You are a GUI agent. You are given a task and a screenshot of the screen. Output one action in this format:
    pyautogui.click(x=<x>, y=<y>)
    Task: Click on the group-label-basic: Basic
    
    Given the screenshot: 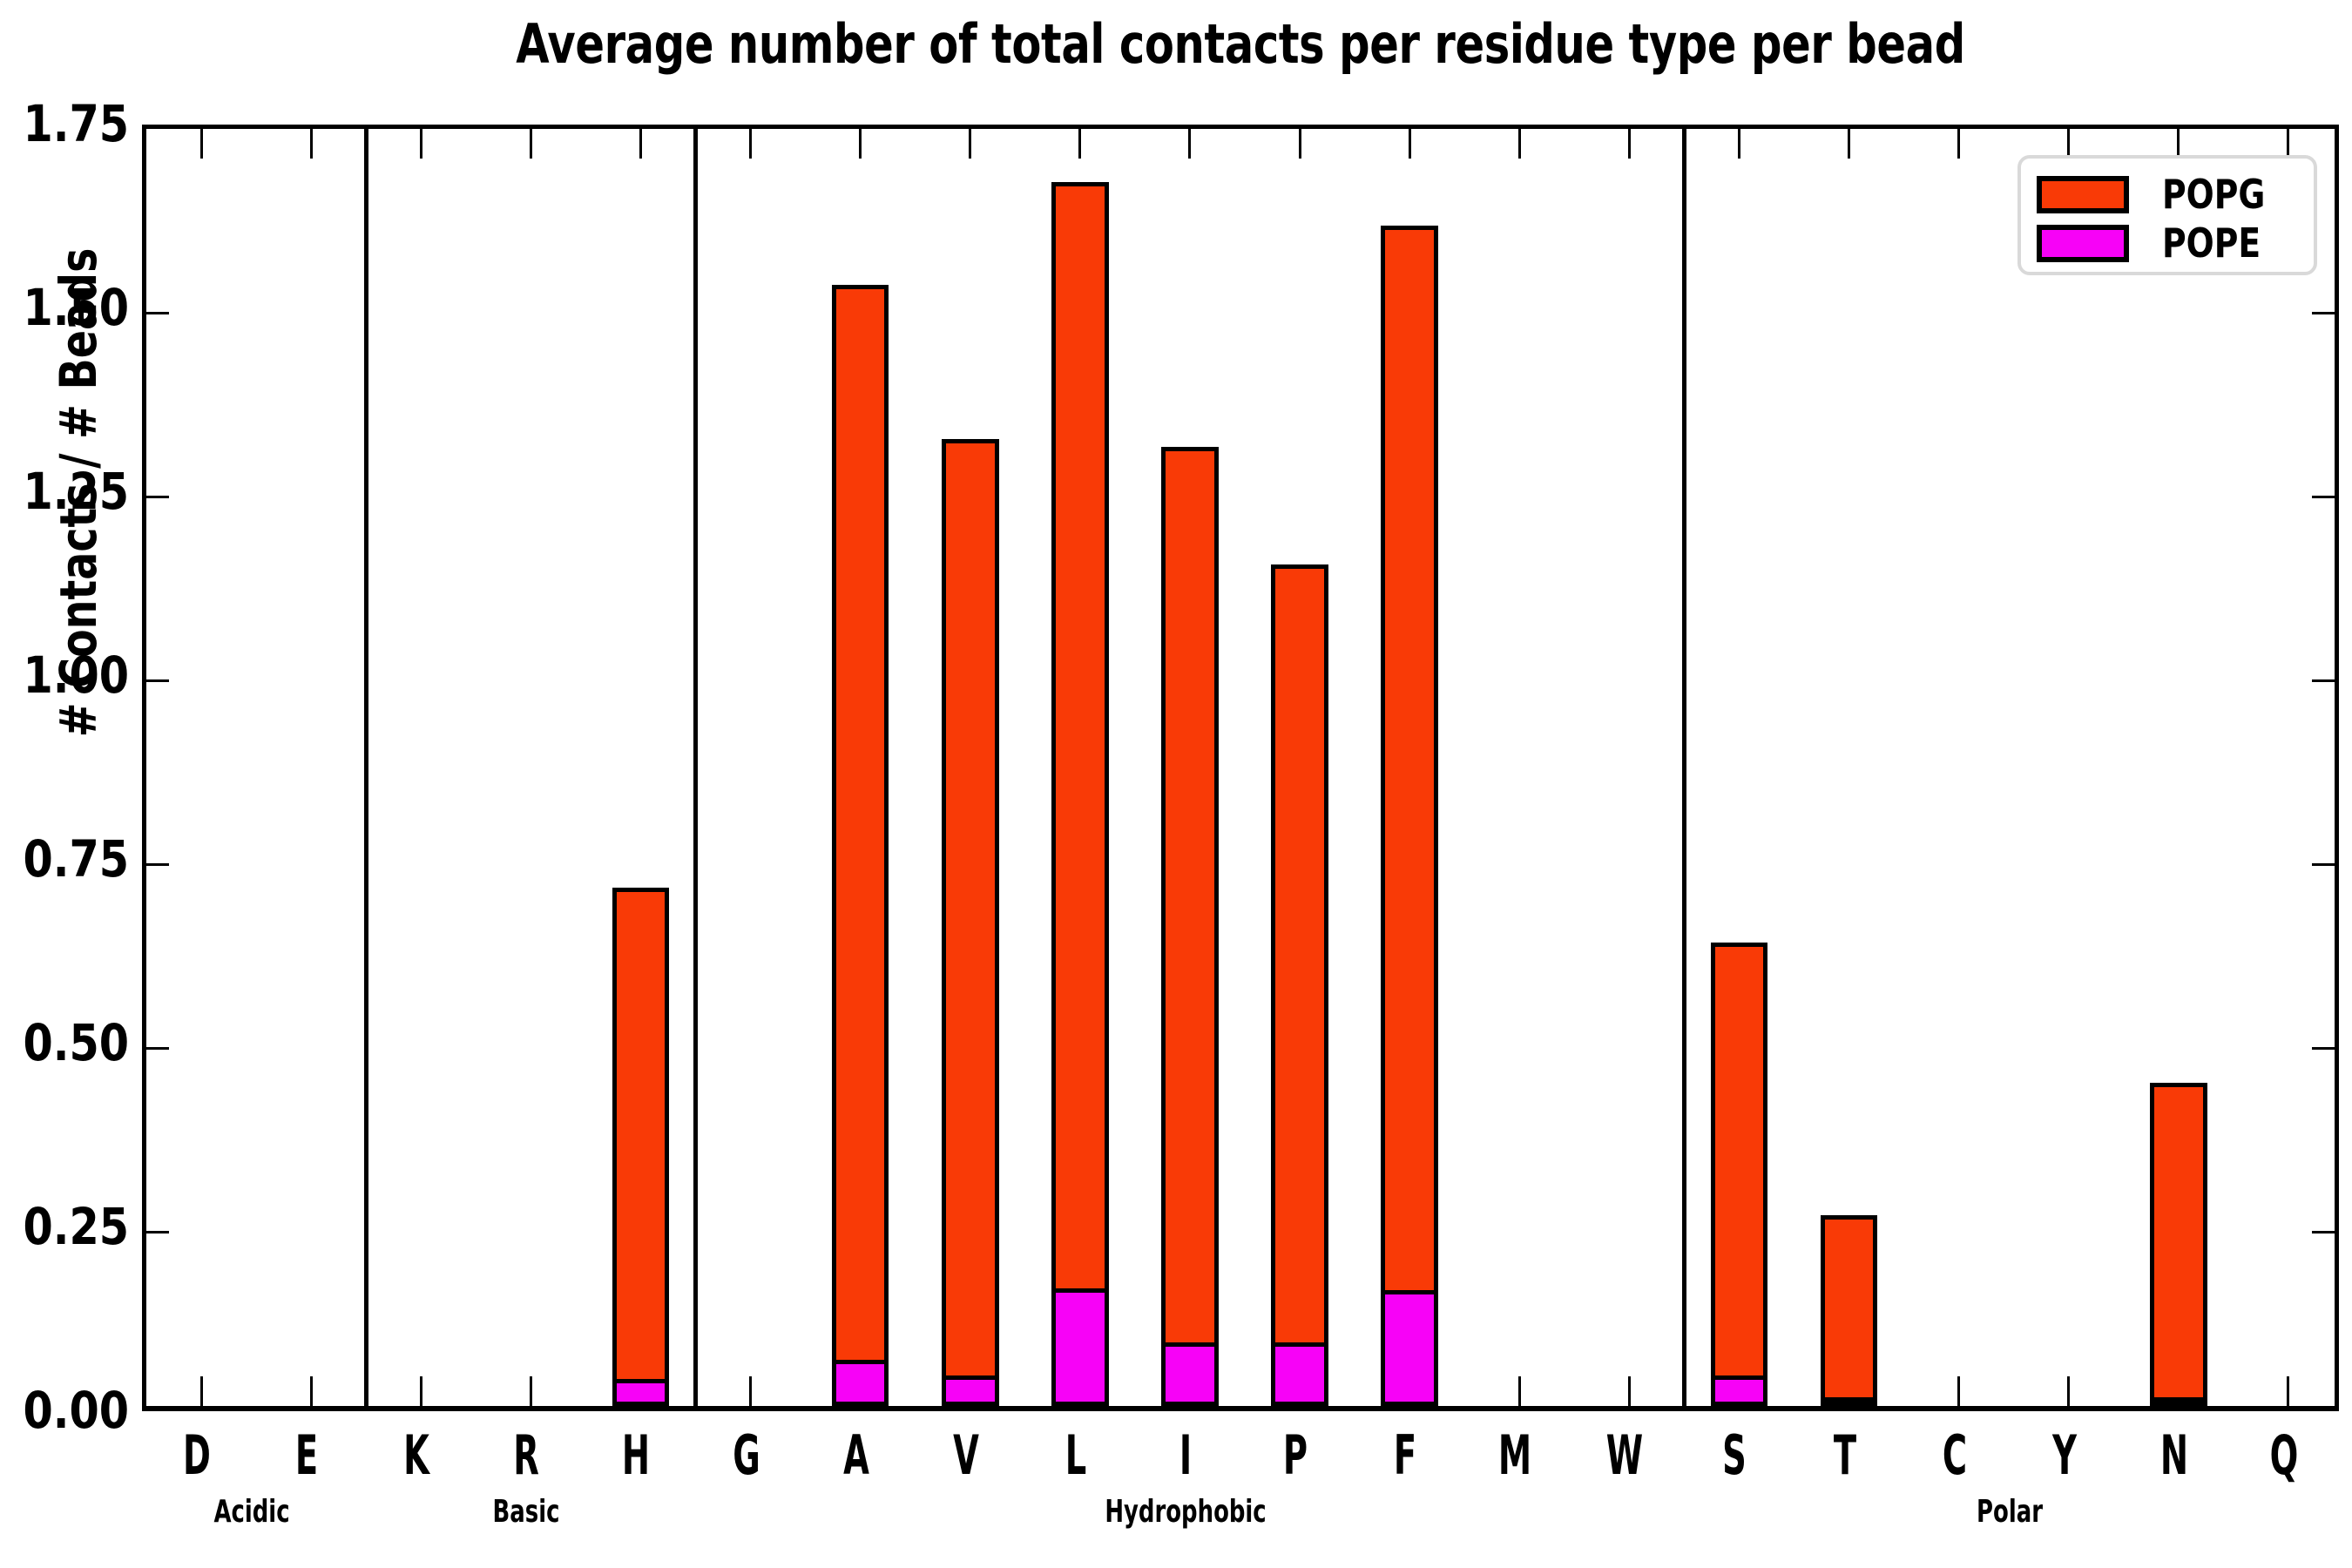 What is the action you would take?
    pyautogui.click(x=526, y=1512)
    